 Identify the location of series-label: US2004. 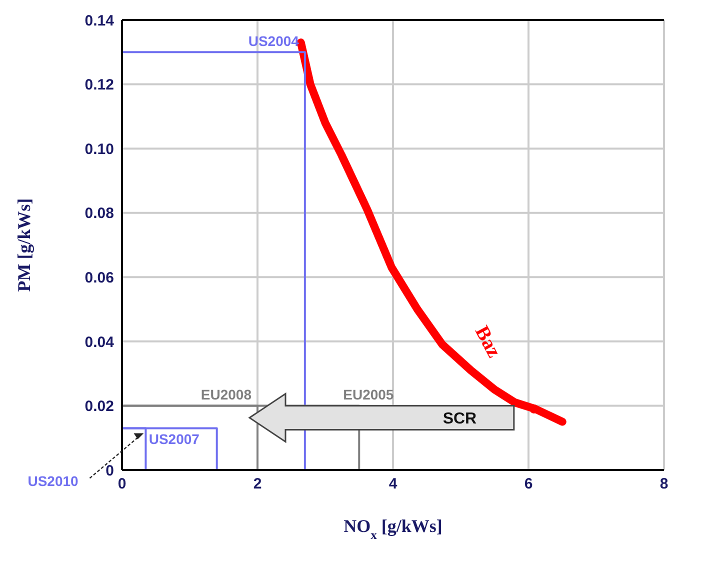
(274, 41).